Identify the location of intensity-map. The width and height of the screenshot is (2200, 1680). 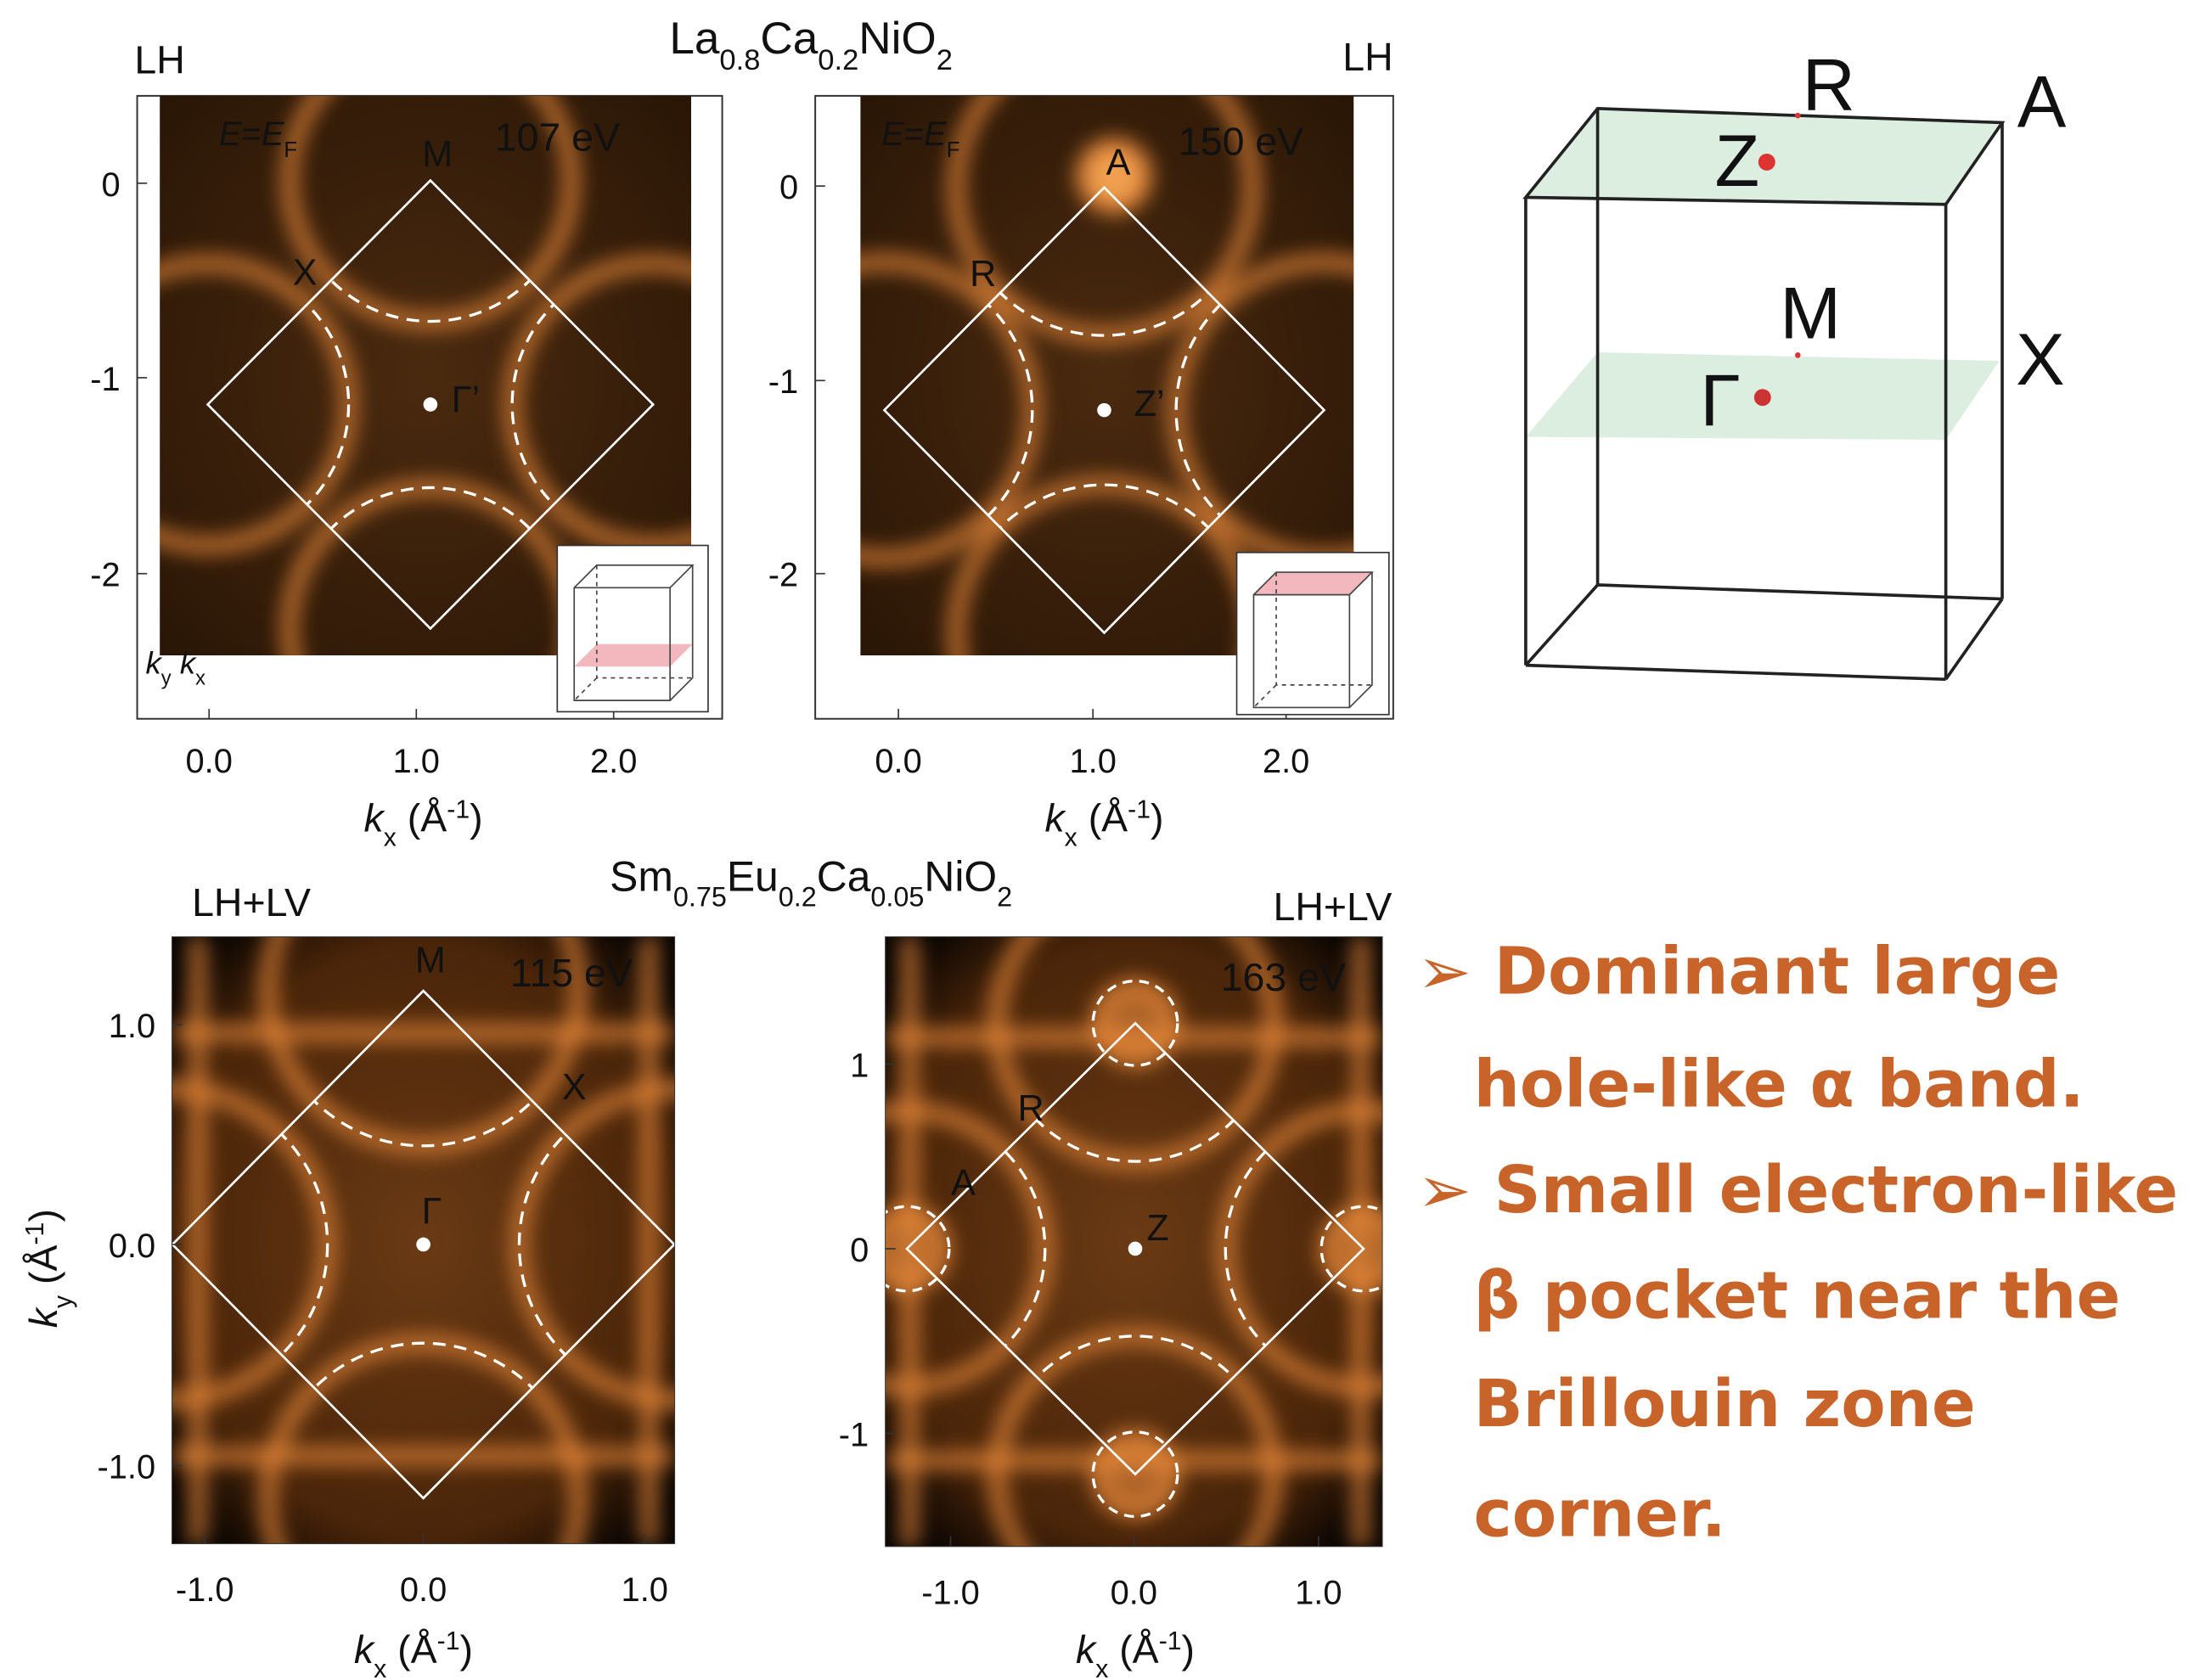
(1134, 1242).